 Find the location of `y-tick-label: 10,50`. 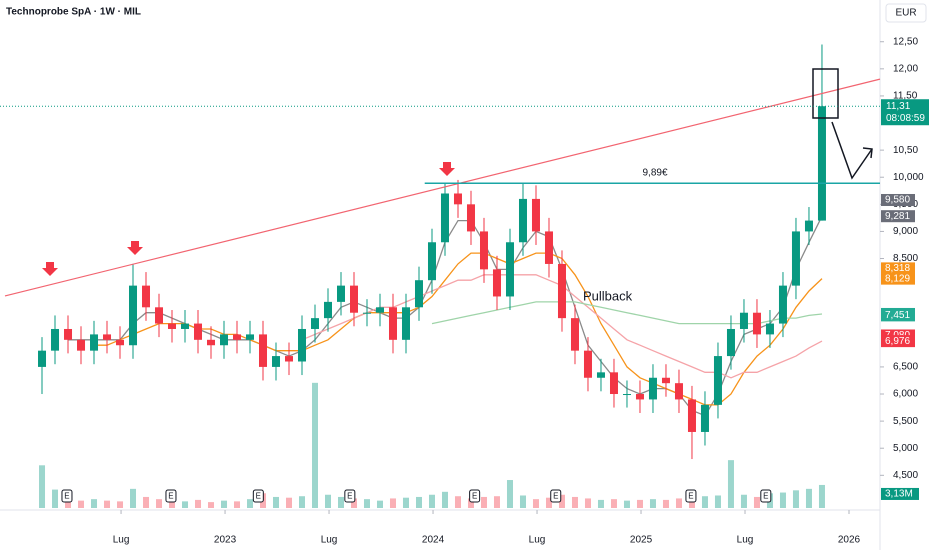

y-tick-label: 10,50 is located at coordinates (905, 150).